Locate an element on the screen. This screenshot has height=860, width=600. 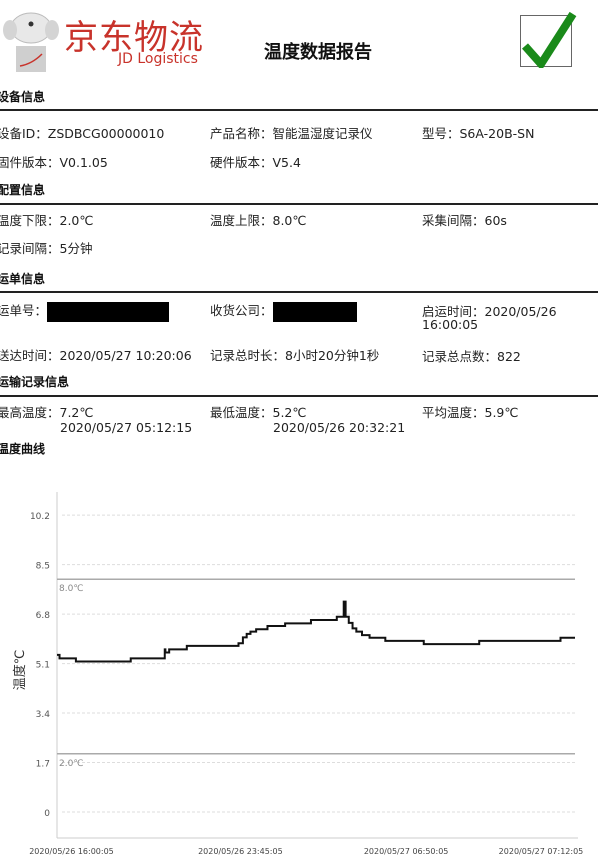
brand-name-en: JD Logistics is located at coordinates (158, 59).